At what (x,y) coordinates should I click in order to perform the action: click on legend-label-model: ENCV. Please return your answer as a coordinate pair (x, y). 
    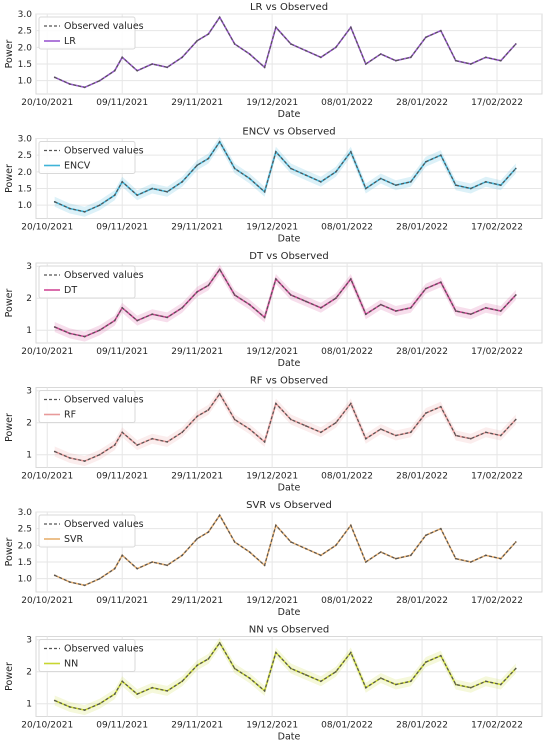
    Looking at the image, I should click on (77, 166).